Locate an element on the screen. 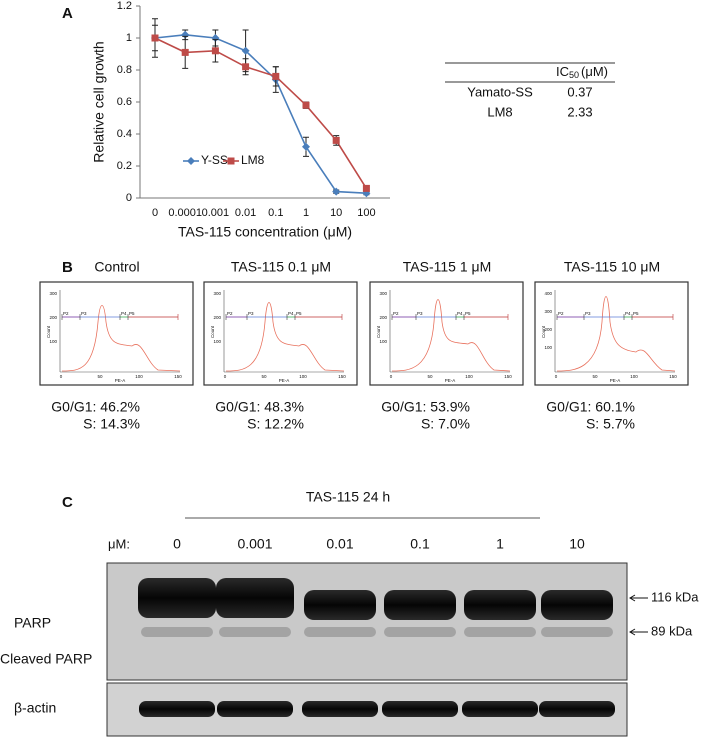 This screenshot has height=739, width=709. dose-label: 1 is located at coordinates (500, 544).